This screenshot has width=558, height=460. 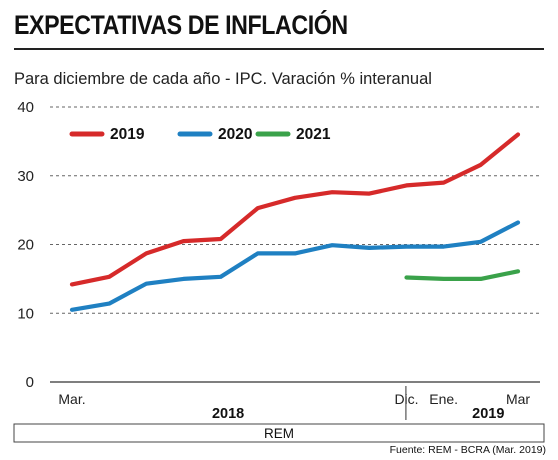 I want to click on y-tick-label: 10, so click(x=25, y=313).